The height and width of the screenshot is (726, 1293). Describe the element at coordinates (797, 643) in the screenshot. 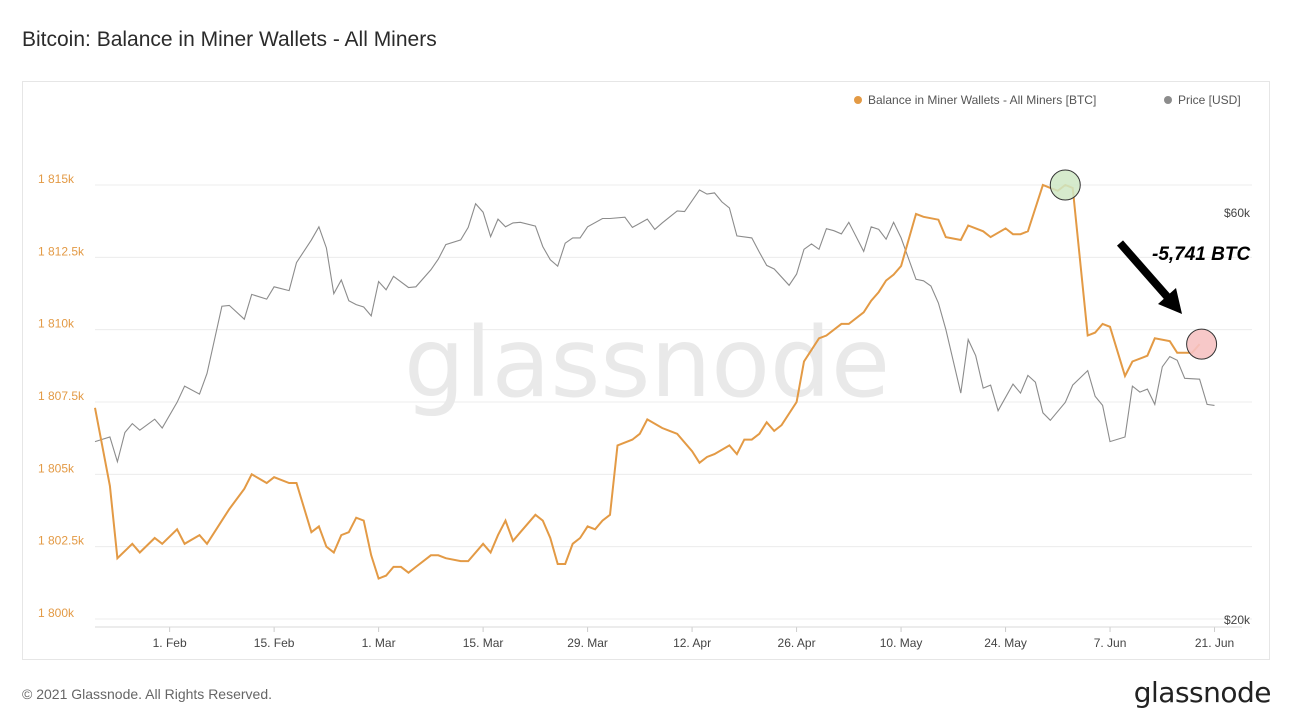

I see `x-tick-label: 26. Apr` at that location.